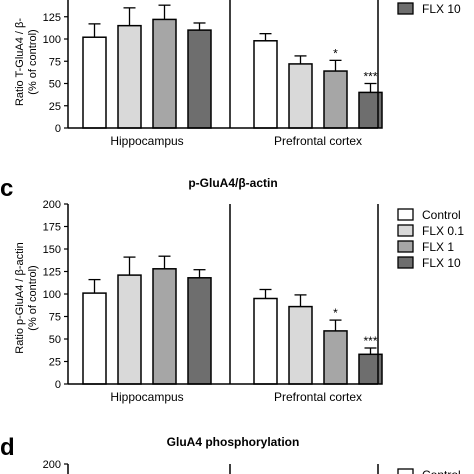 The height and width of the screenshot is (474, 474). I want to click on legend: Control, so click(429, 471).